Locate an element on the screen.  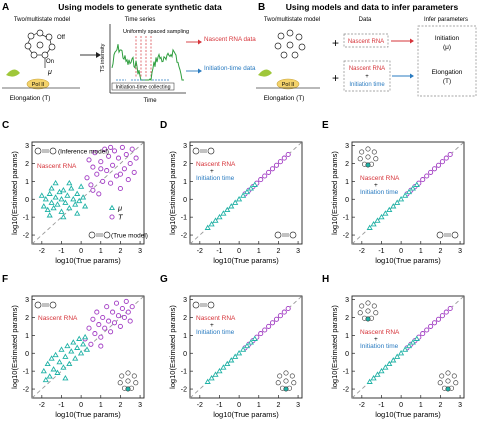
y-tick-label: -1 is located at coordinates (26, 218).